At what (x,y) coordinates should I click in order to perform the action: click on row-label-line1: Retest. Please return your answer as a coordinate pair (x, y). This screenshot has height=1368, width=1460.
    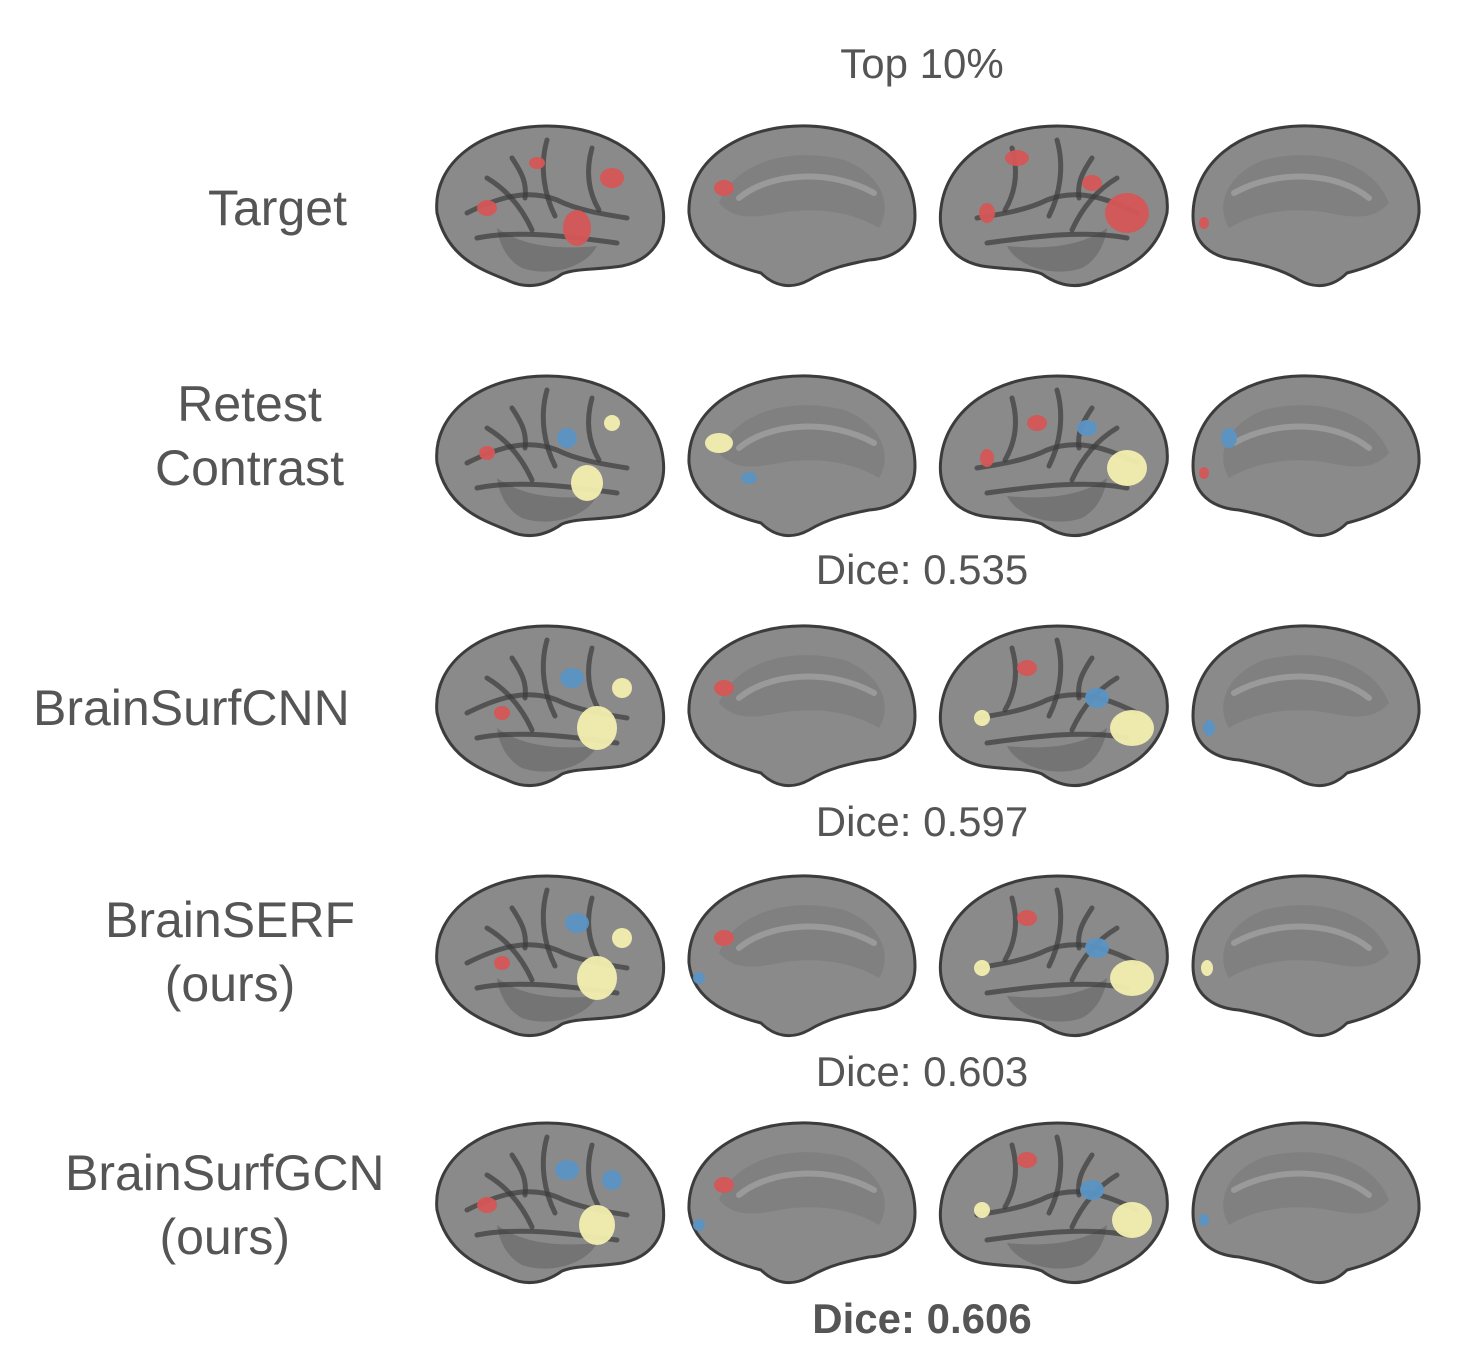
    Looking at the image, I should click on (249, 404).